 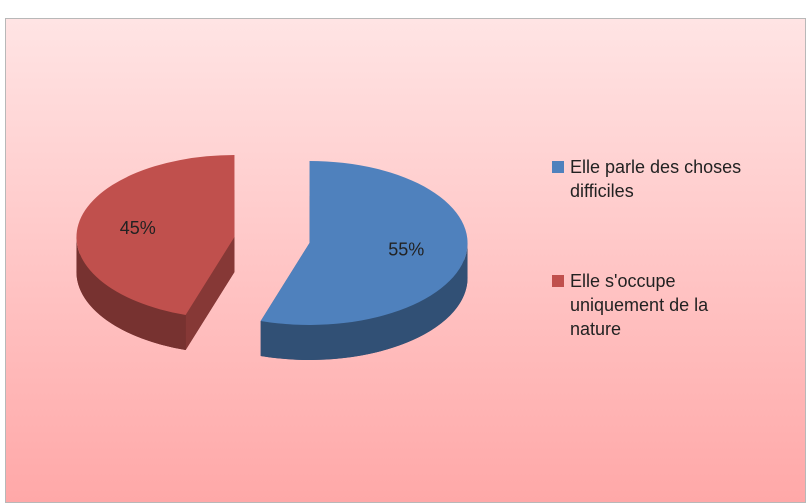 What do you see at coordinates (656, 179) in the screenshot?
I see `legend-label: Elle parle des choses difficiles` at bounding box center [656, 179].